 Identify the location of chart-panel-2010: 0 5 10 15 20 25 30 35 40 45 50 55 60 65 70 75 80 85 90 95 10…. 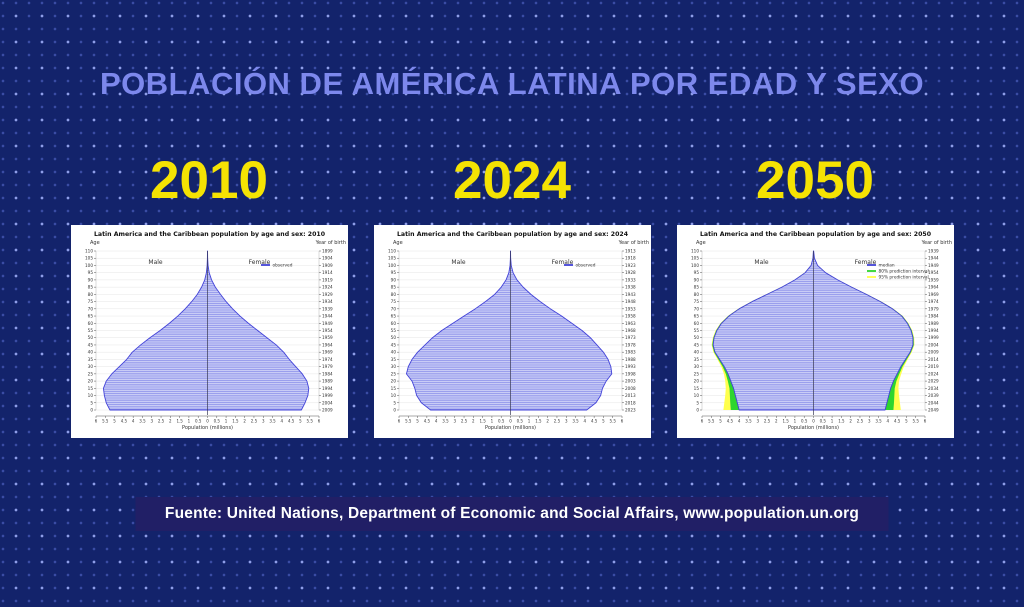
(209, 331).